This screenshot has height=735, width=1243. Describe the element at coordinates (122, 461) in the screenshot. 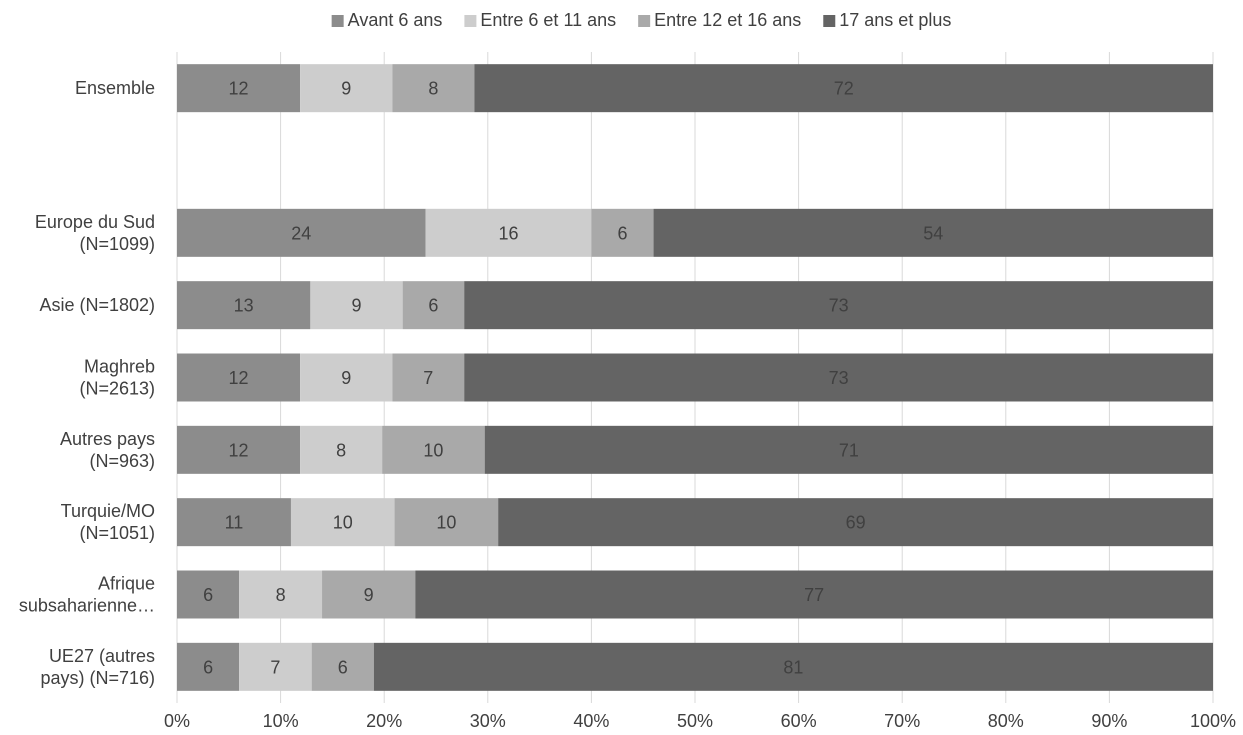

I see `category-label: (N=963)` at that location.